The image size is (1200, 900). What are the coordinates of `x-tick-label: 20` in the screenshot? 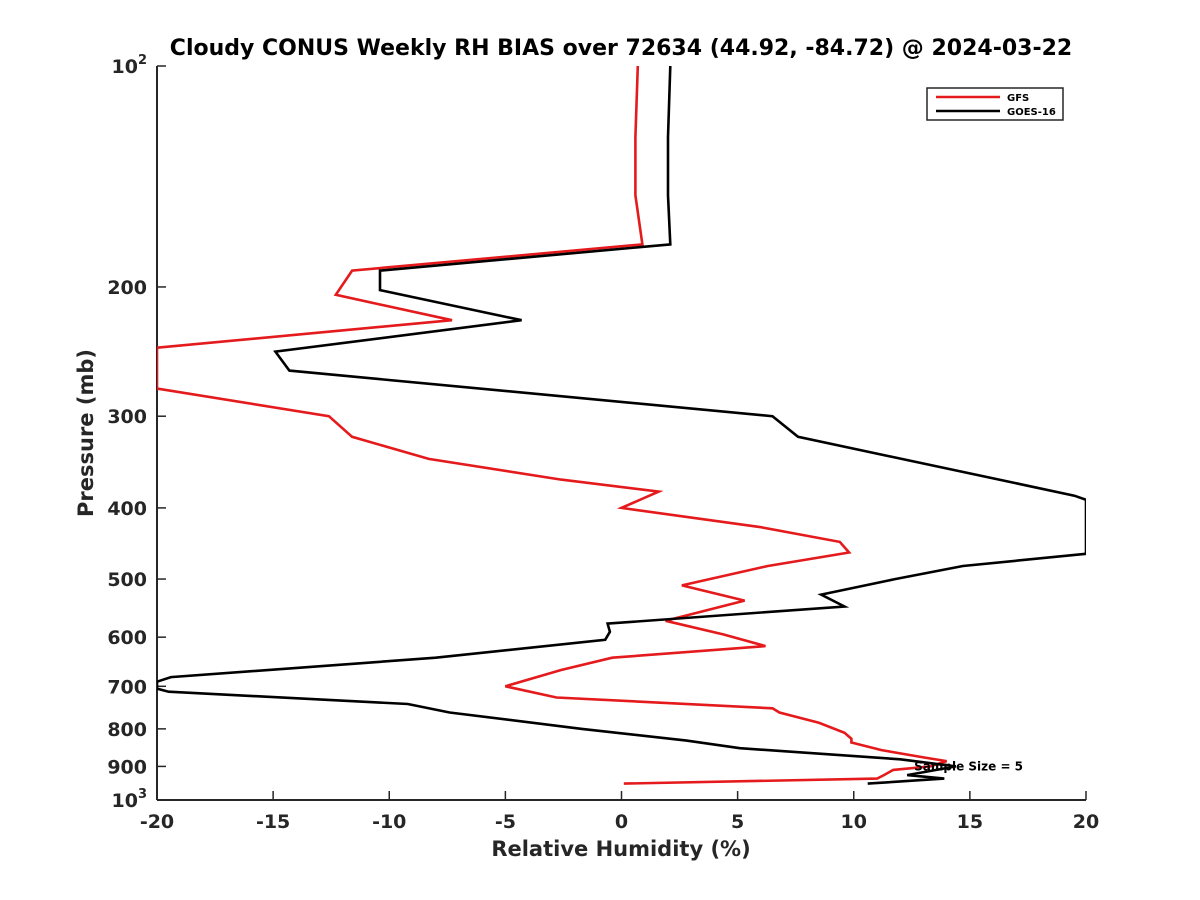 It's located at (1086, 822).